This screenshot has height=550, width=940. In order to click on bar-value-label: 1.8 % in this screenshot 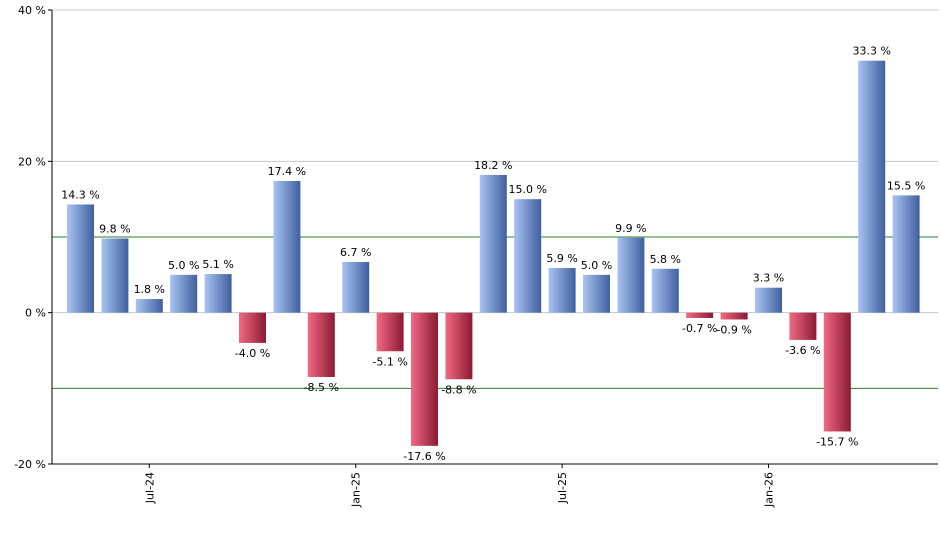, I will do `click(149, 289)`.